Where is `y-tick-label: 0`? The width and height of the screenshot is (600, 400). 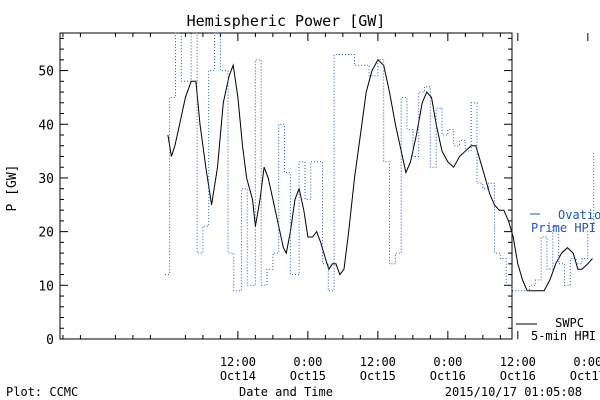
y-tick-label: 0 is located at coordinates (50, 340).